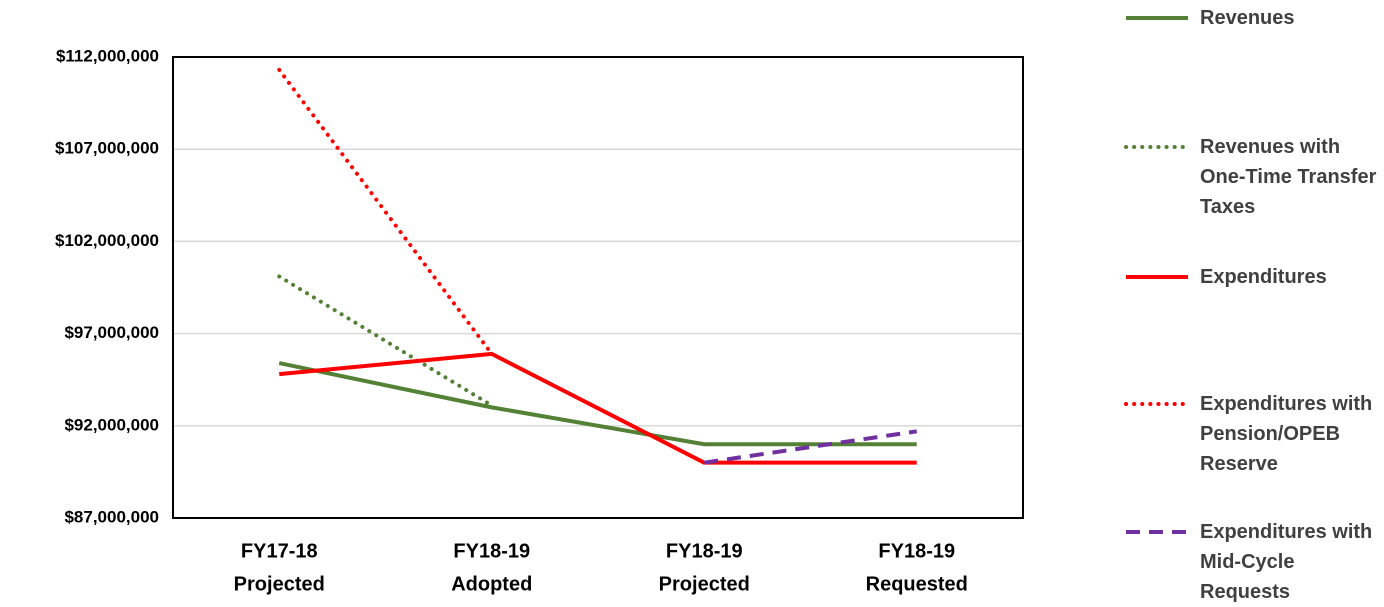 The image size is (1384, 607). I want to click on legend-item: Expenditures, so click(1252, 277).